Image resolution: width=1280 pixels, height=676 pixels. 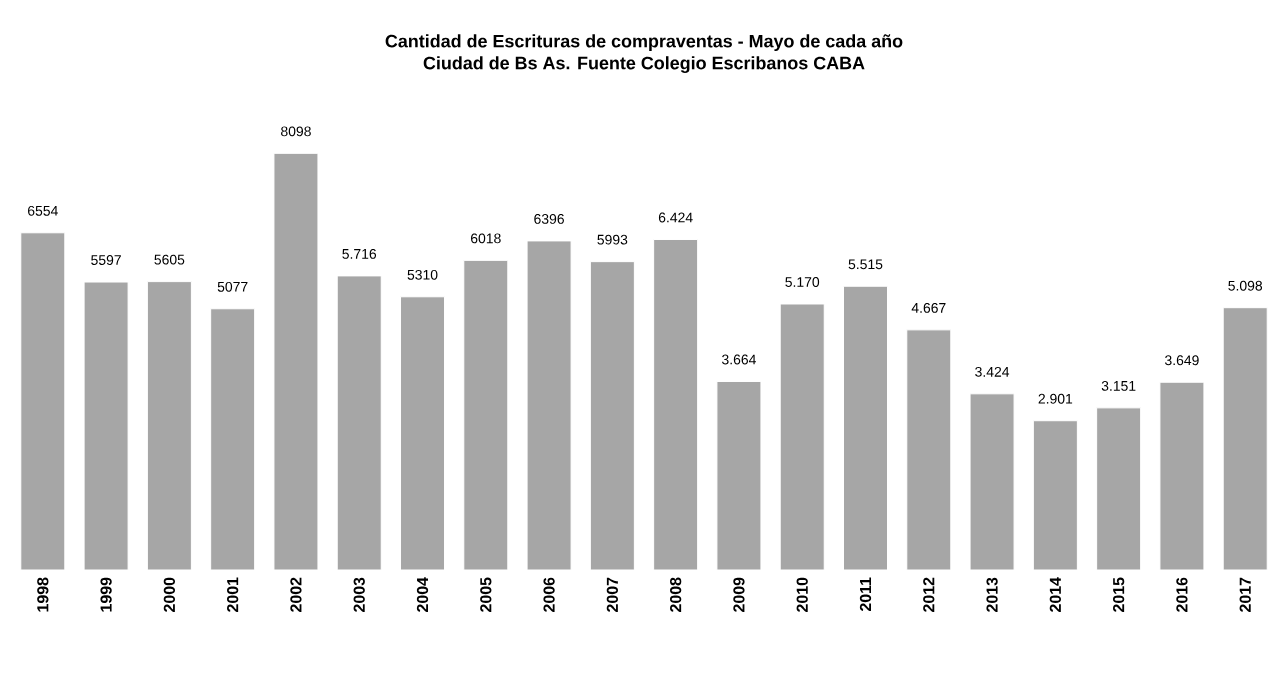 What do you see at coordinates (644, 43) in the screenshot?
I see `chart-title: Cantidad de Escrituras de compraventas - Mayo de cada año` at bounding box center [644, 43].